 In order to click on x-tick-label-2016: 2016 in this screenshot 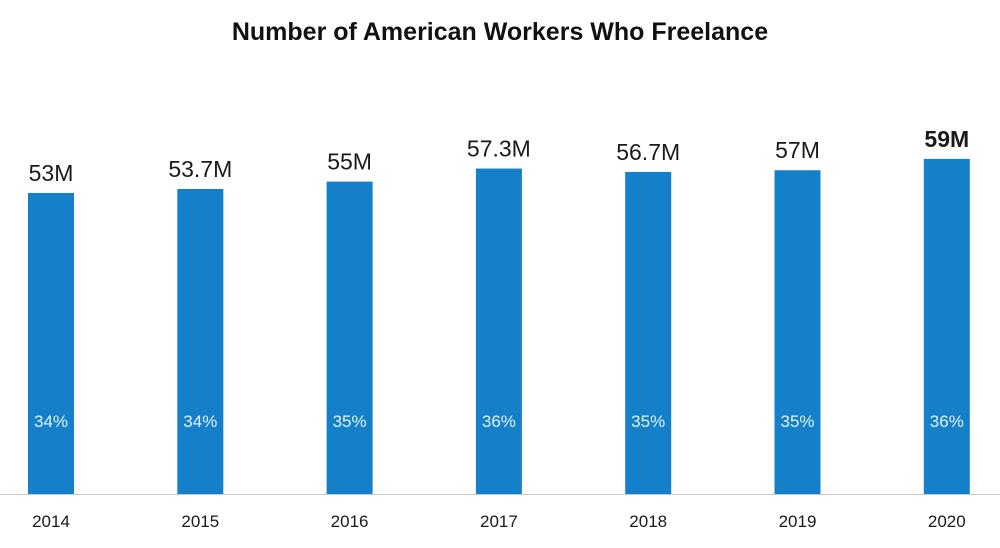, I will do `click(350, 521)`.